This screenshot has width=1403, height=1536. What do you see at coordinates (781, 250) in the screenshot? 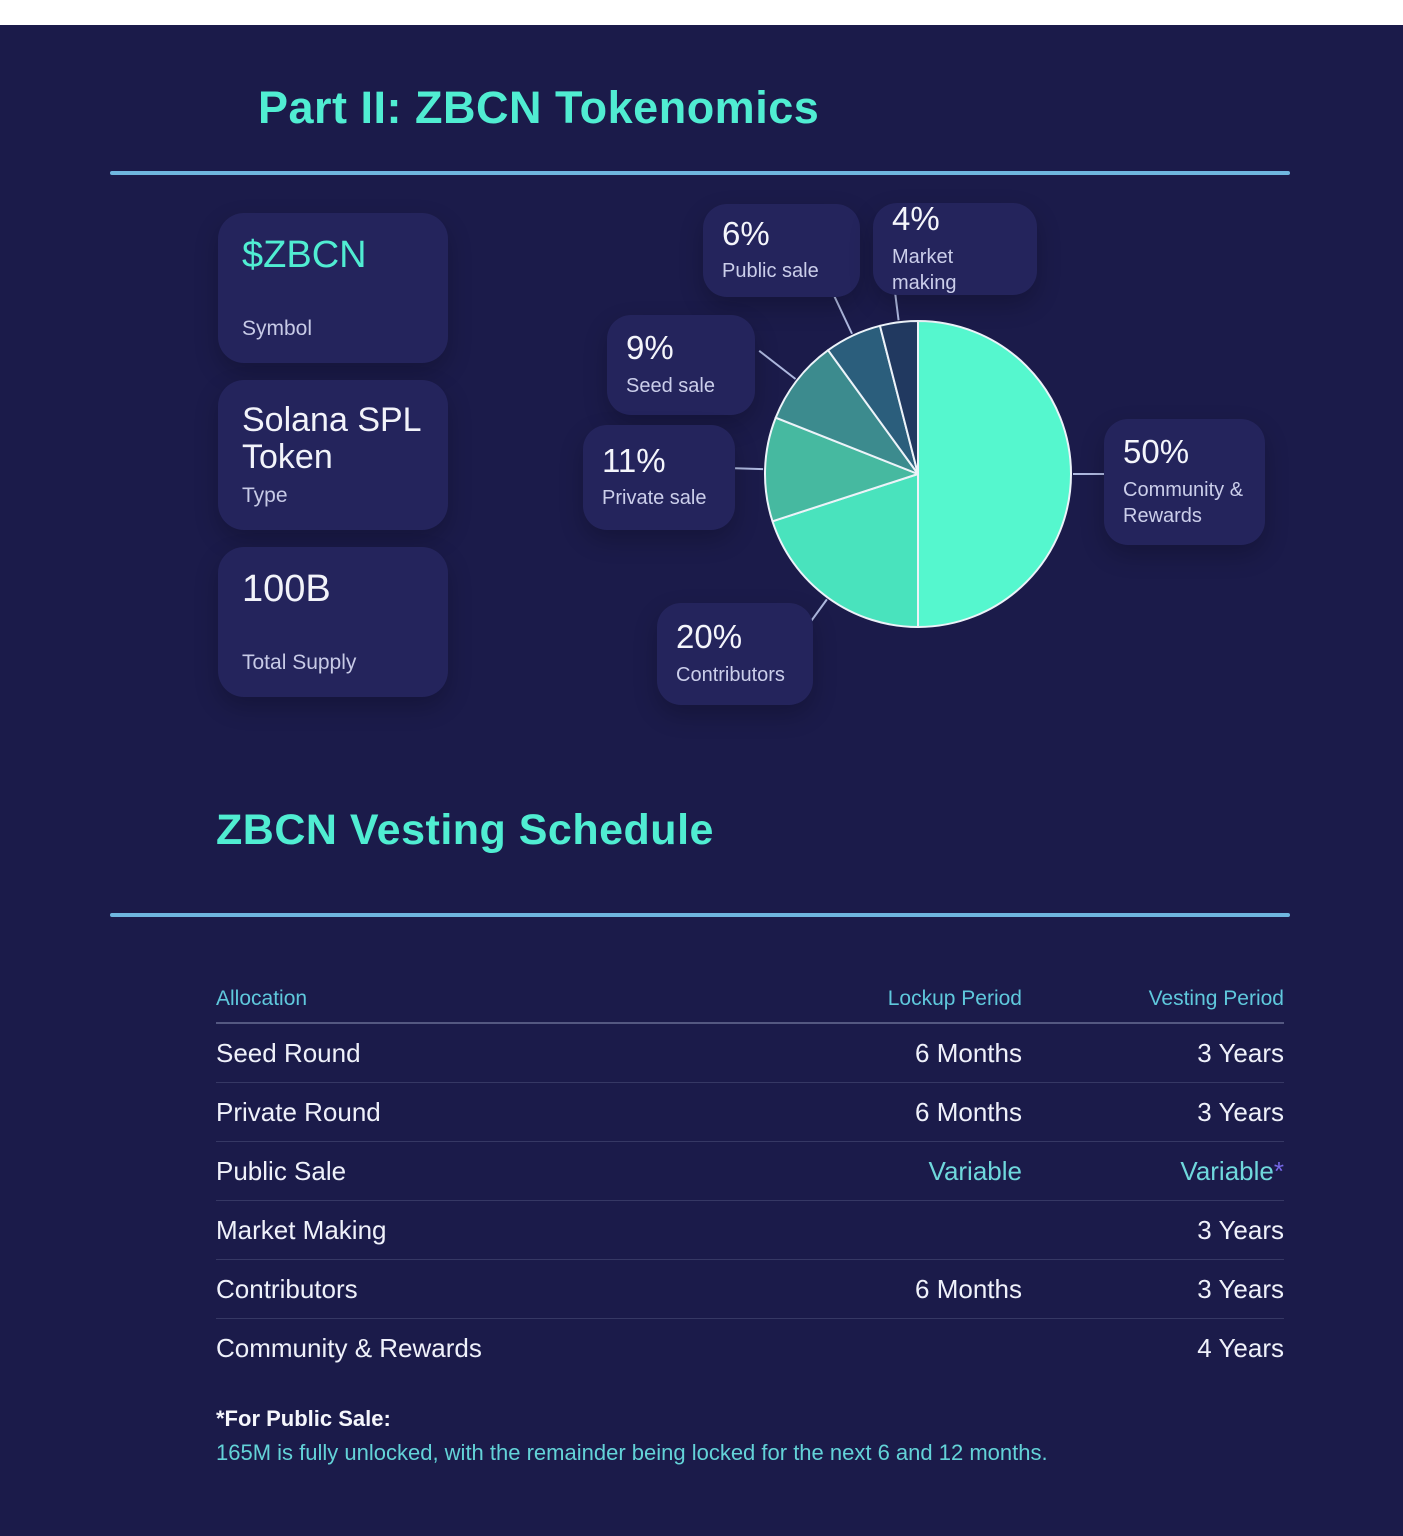
I see `callout-public-sale: 6% Public sale` at bounding box center [781, 250].